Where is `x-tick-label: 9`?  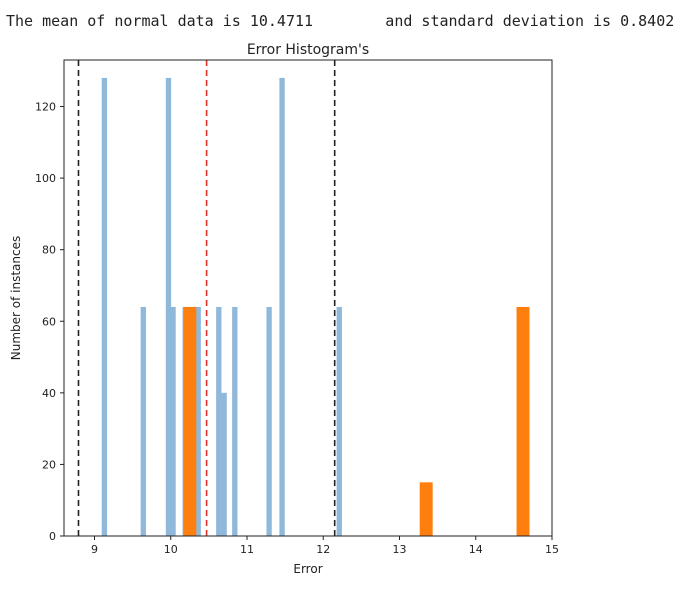 x-tick-label: 9 is located at coordinates (94, 549).